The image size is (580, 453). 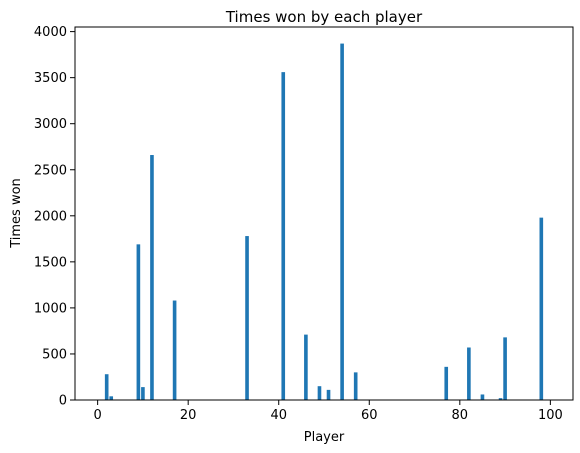 I want to click on x-tick-label: 60, so click(x=369, y=415).